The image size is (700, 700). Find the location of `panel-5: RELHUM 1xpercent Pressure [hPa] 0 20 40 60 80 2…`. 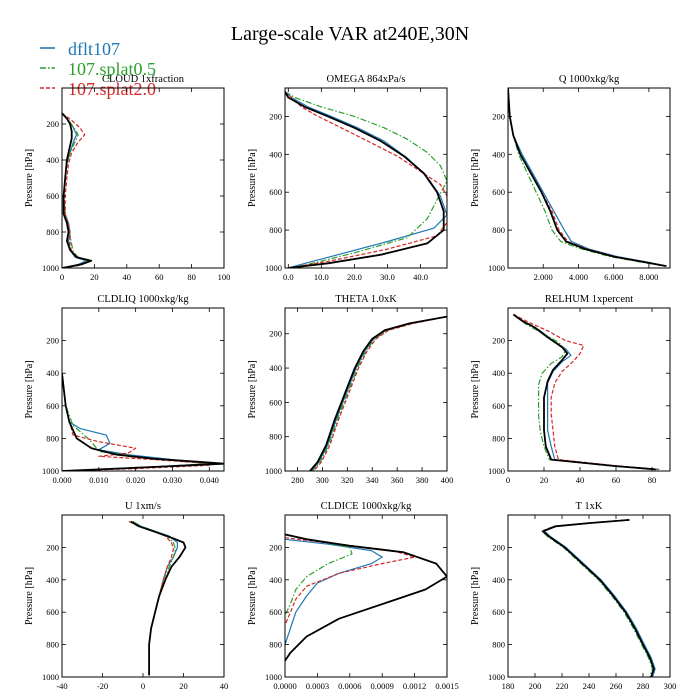

panel-5: RELHUM 1xpercent Pressure [hPa] 0 20 40 60 80 2… is located at coordinates (570, 389).